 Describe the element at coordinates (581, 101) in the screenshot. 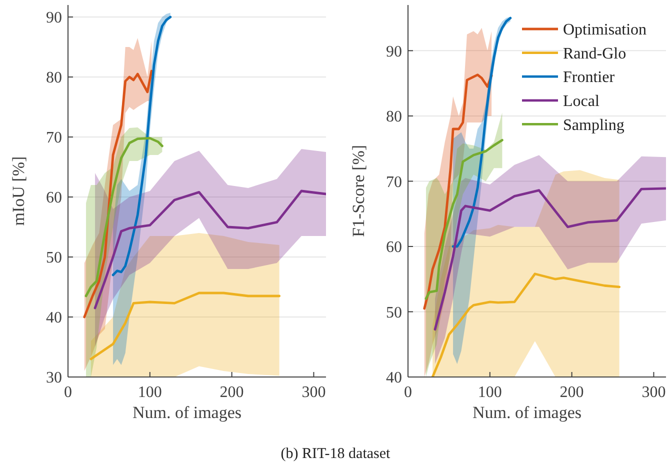

I see `legend-label: Local` at that location.